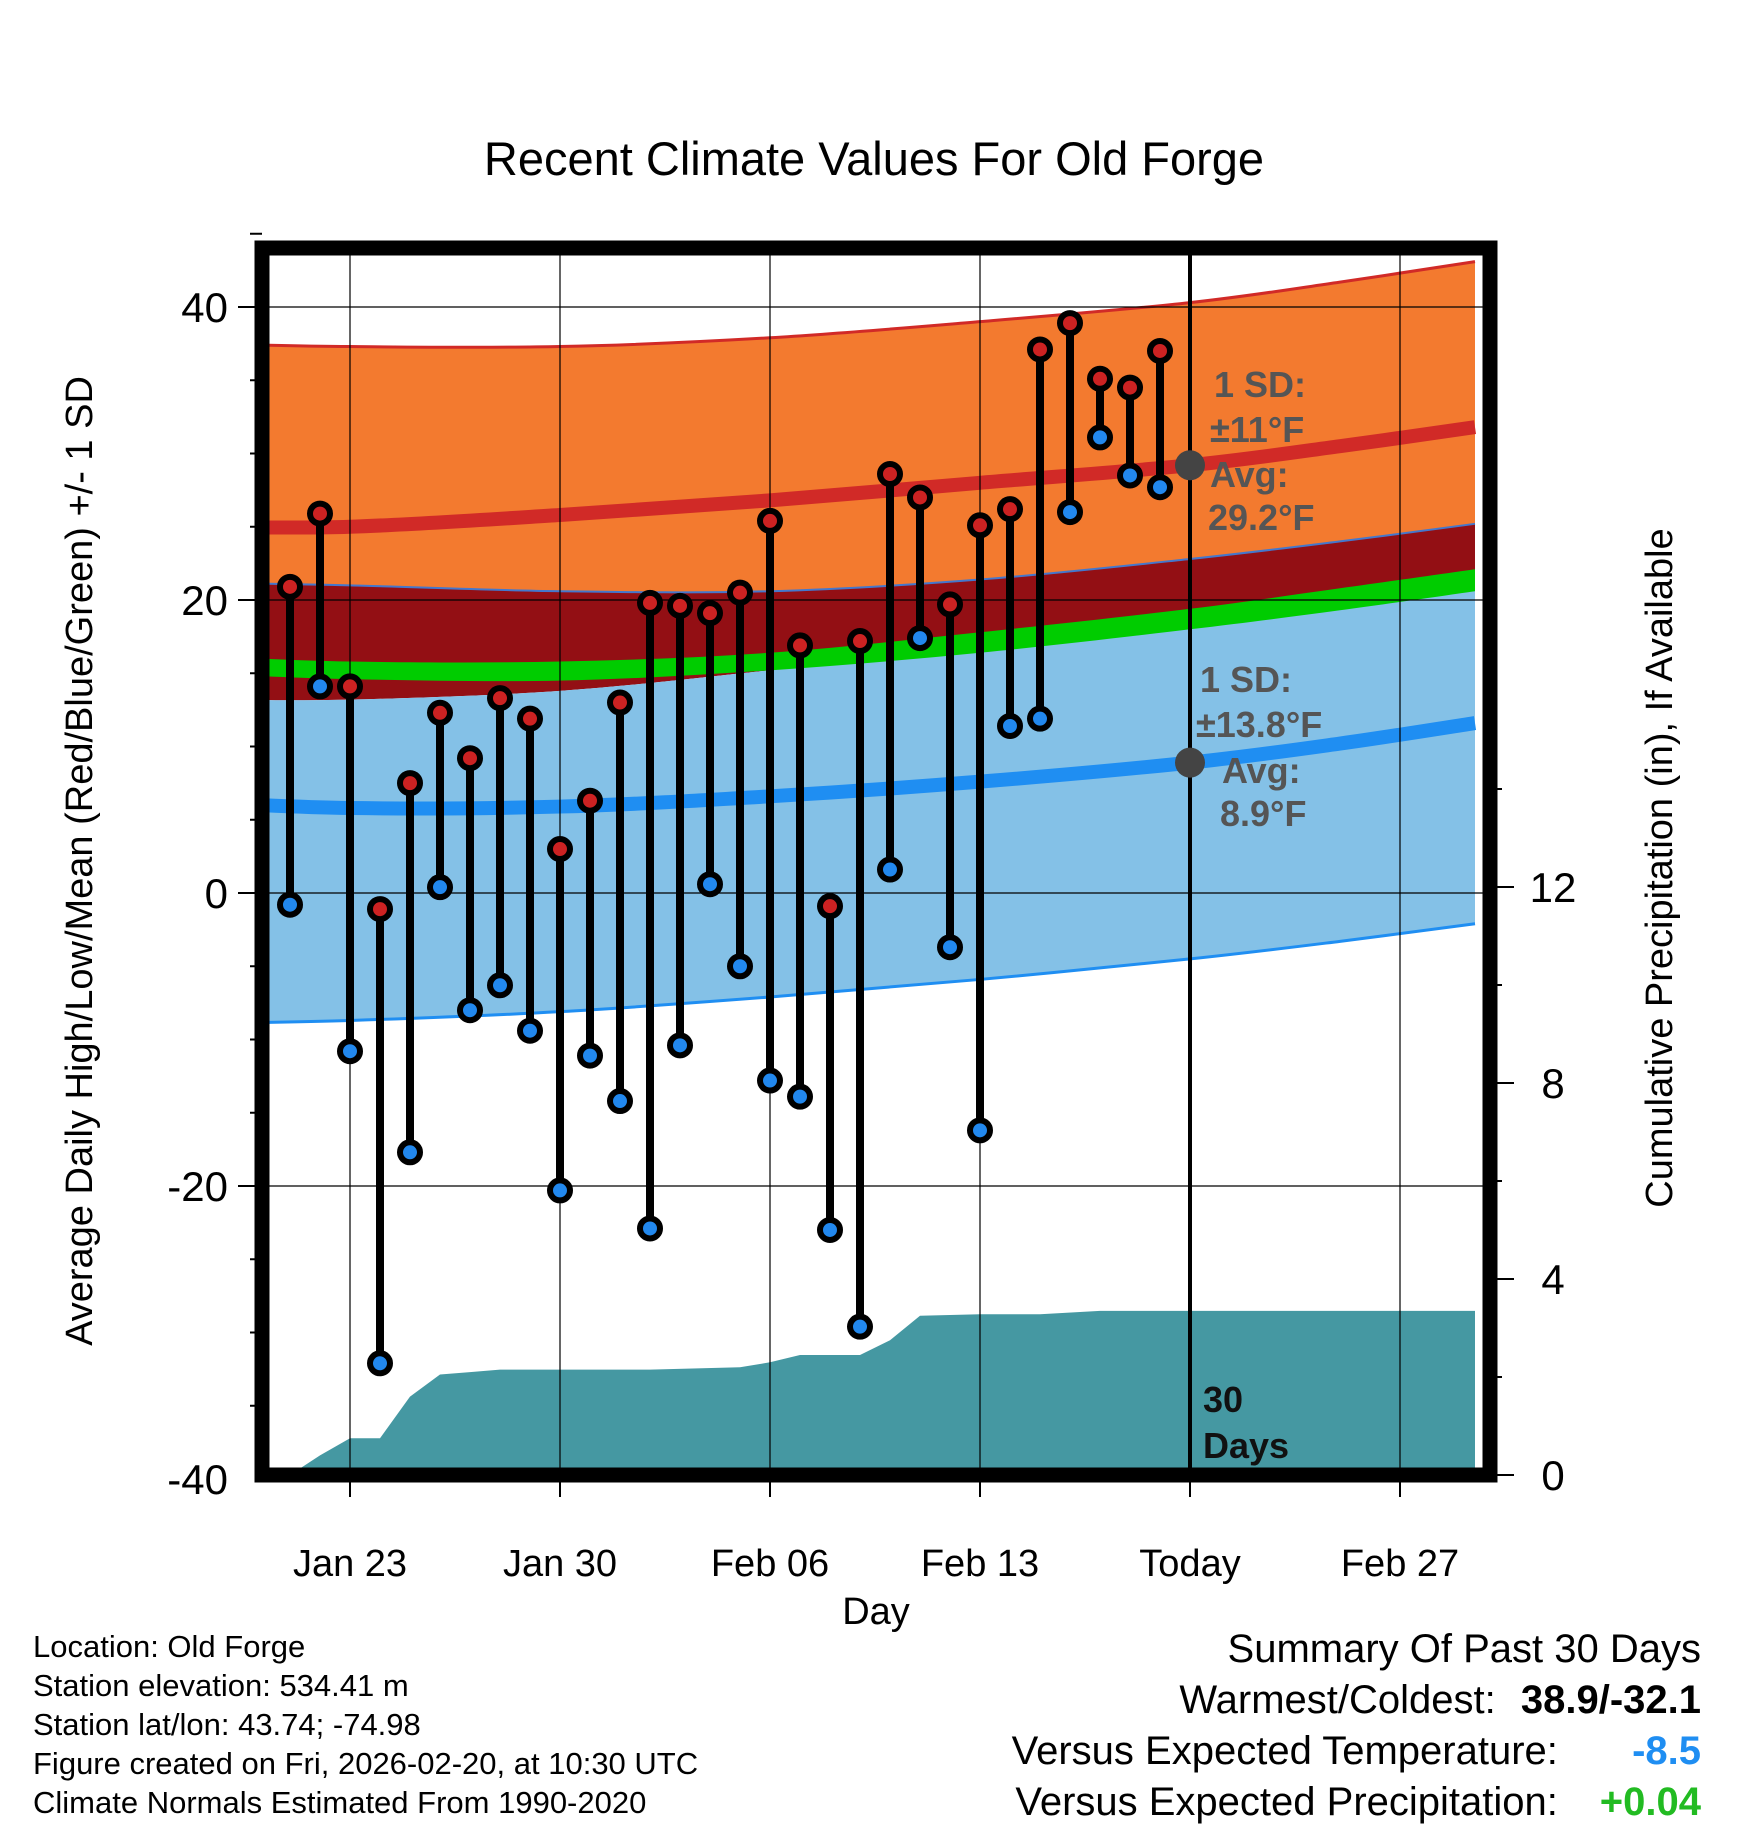  What do you see at coordinates (340, 1802) in the screenshot?
I see `climate-normals: Climate Normals Estimated From 1990-2020` at bounding box center [340, 1802].